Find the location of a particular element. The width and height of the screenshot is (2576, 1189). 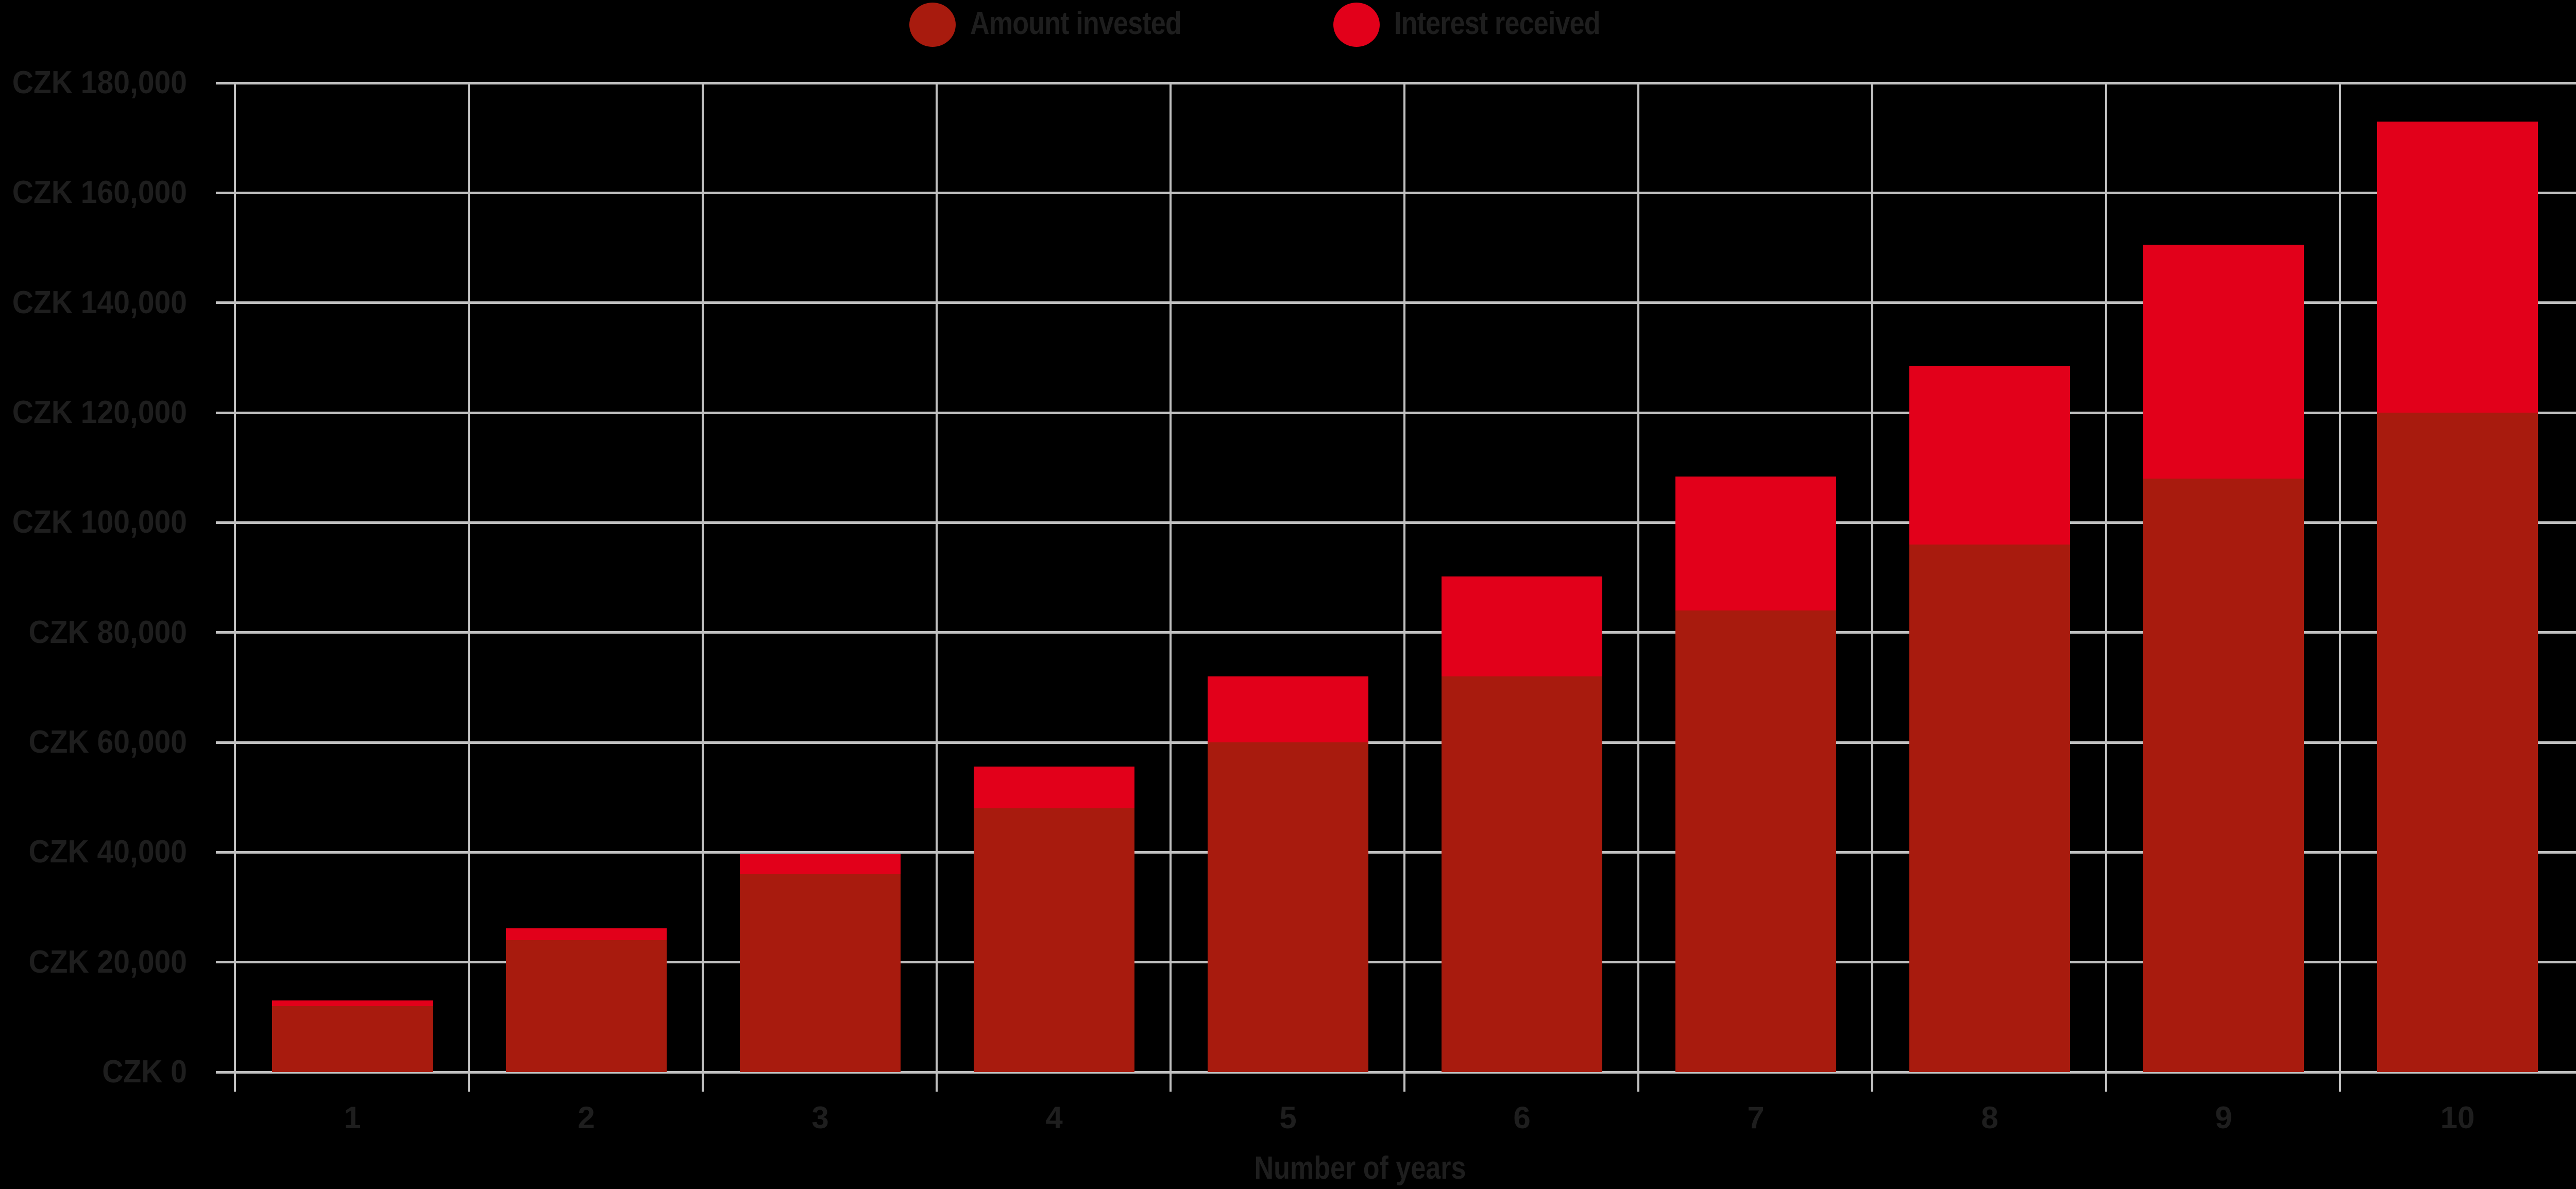

x-tick-label: 6 is located at coordinates (1522, 1117).